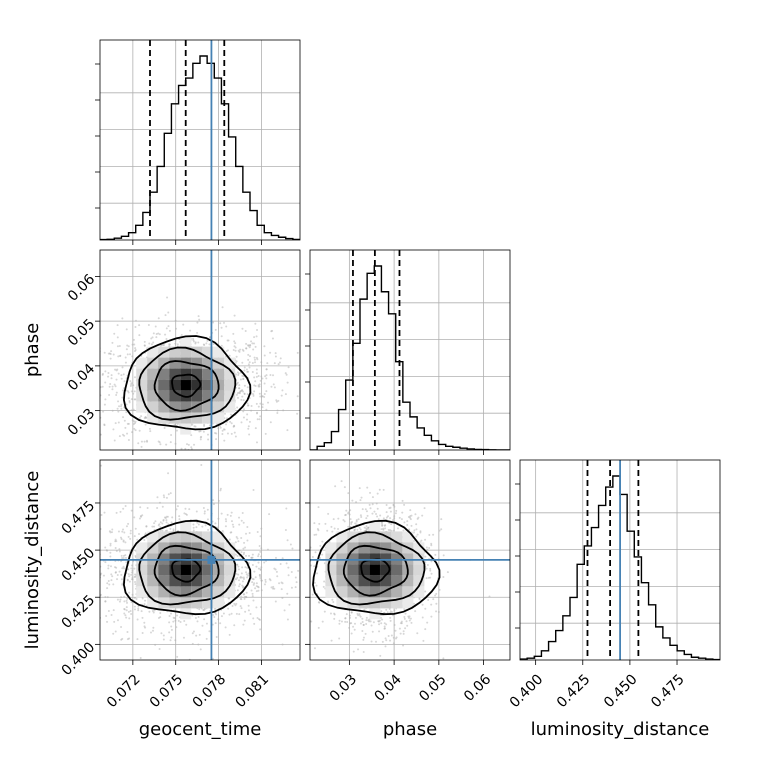 The width and height of the screenshot is (760, 760). What do you see at coordinates (410, 357) in the screenshot?
I see `histogram-phase` at bounding box center [410, 357].